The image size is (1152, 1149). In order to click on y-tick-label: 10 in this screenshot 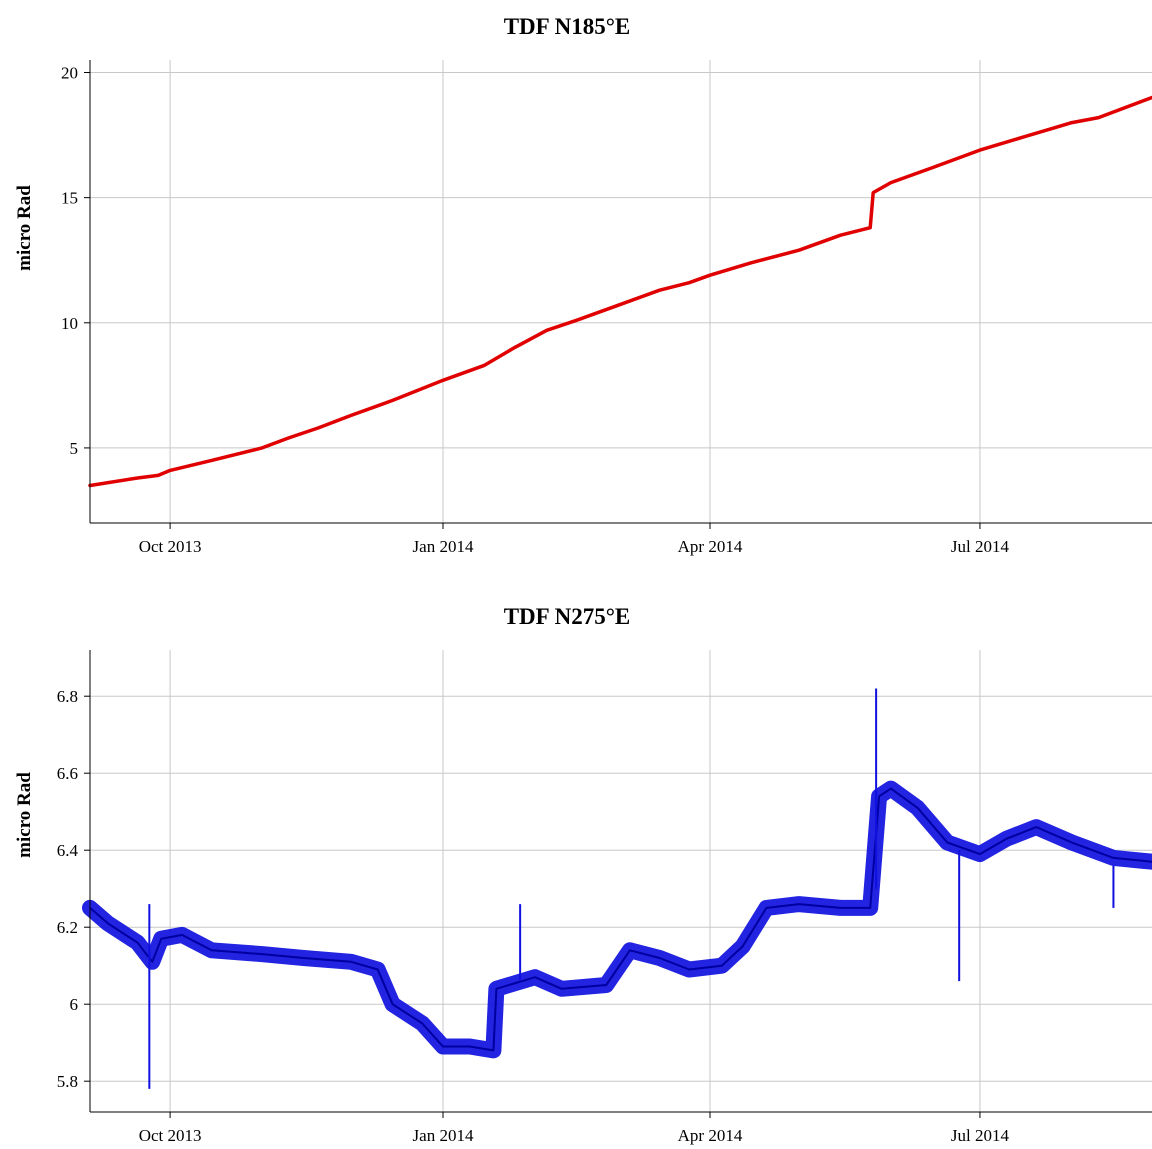, I will do `click(69, 323)`.